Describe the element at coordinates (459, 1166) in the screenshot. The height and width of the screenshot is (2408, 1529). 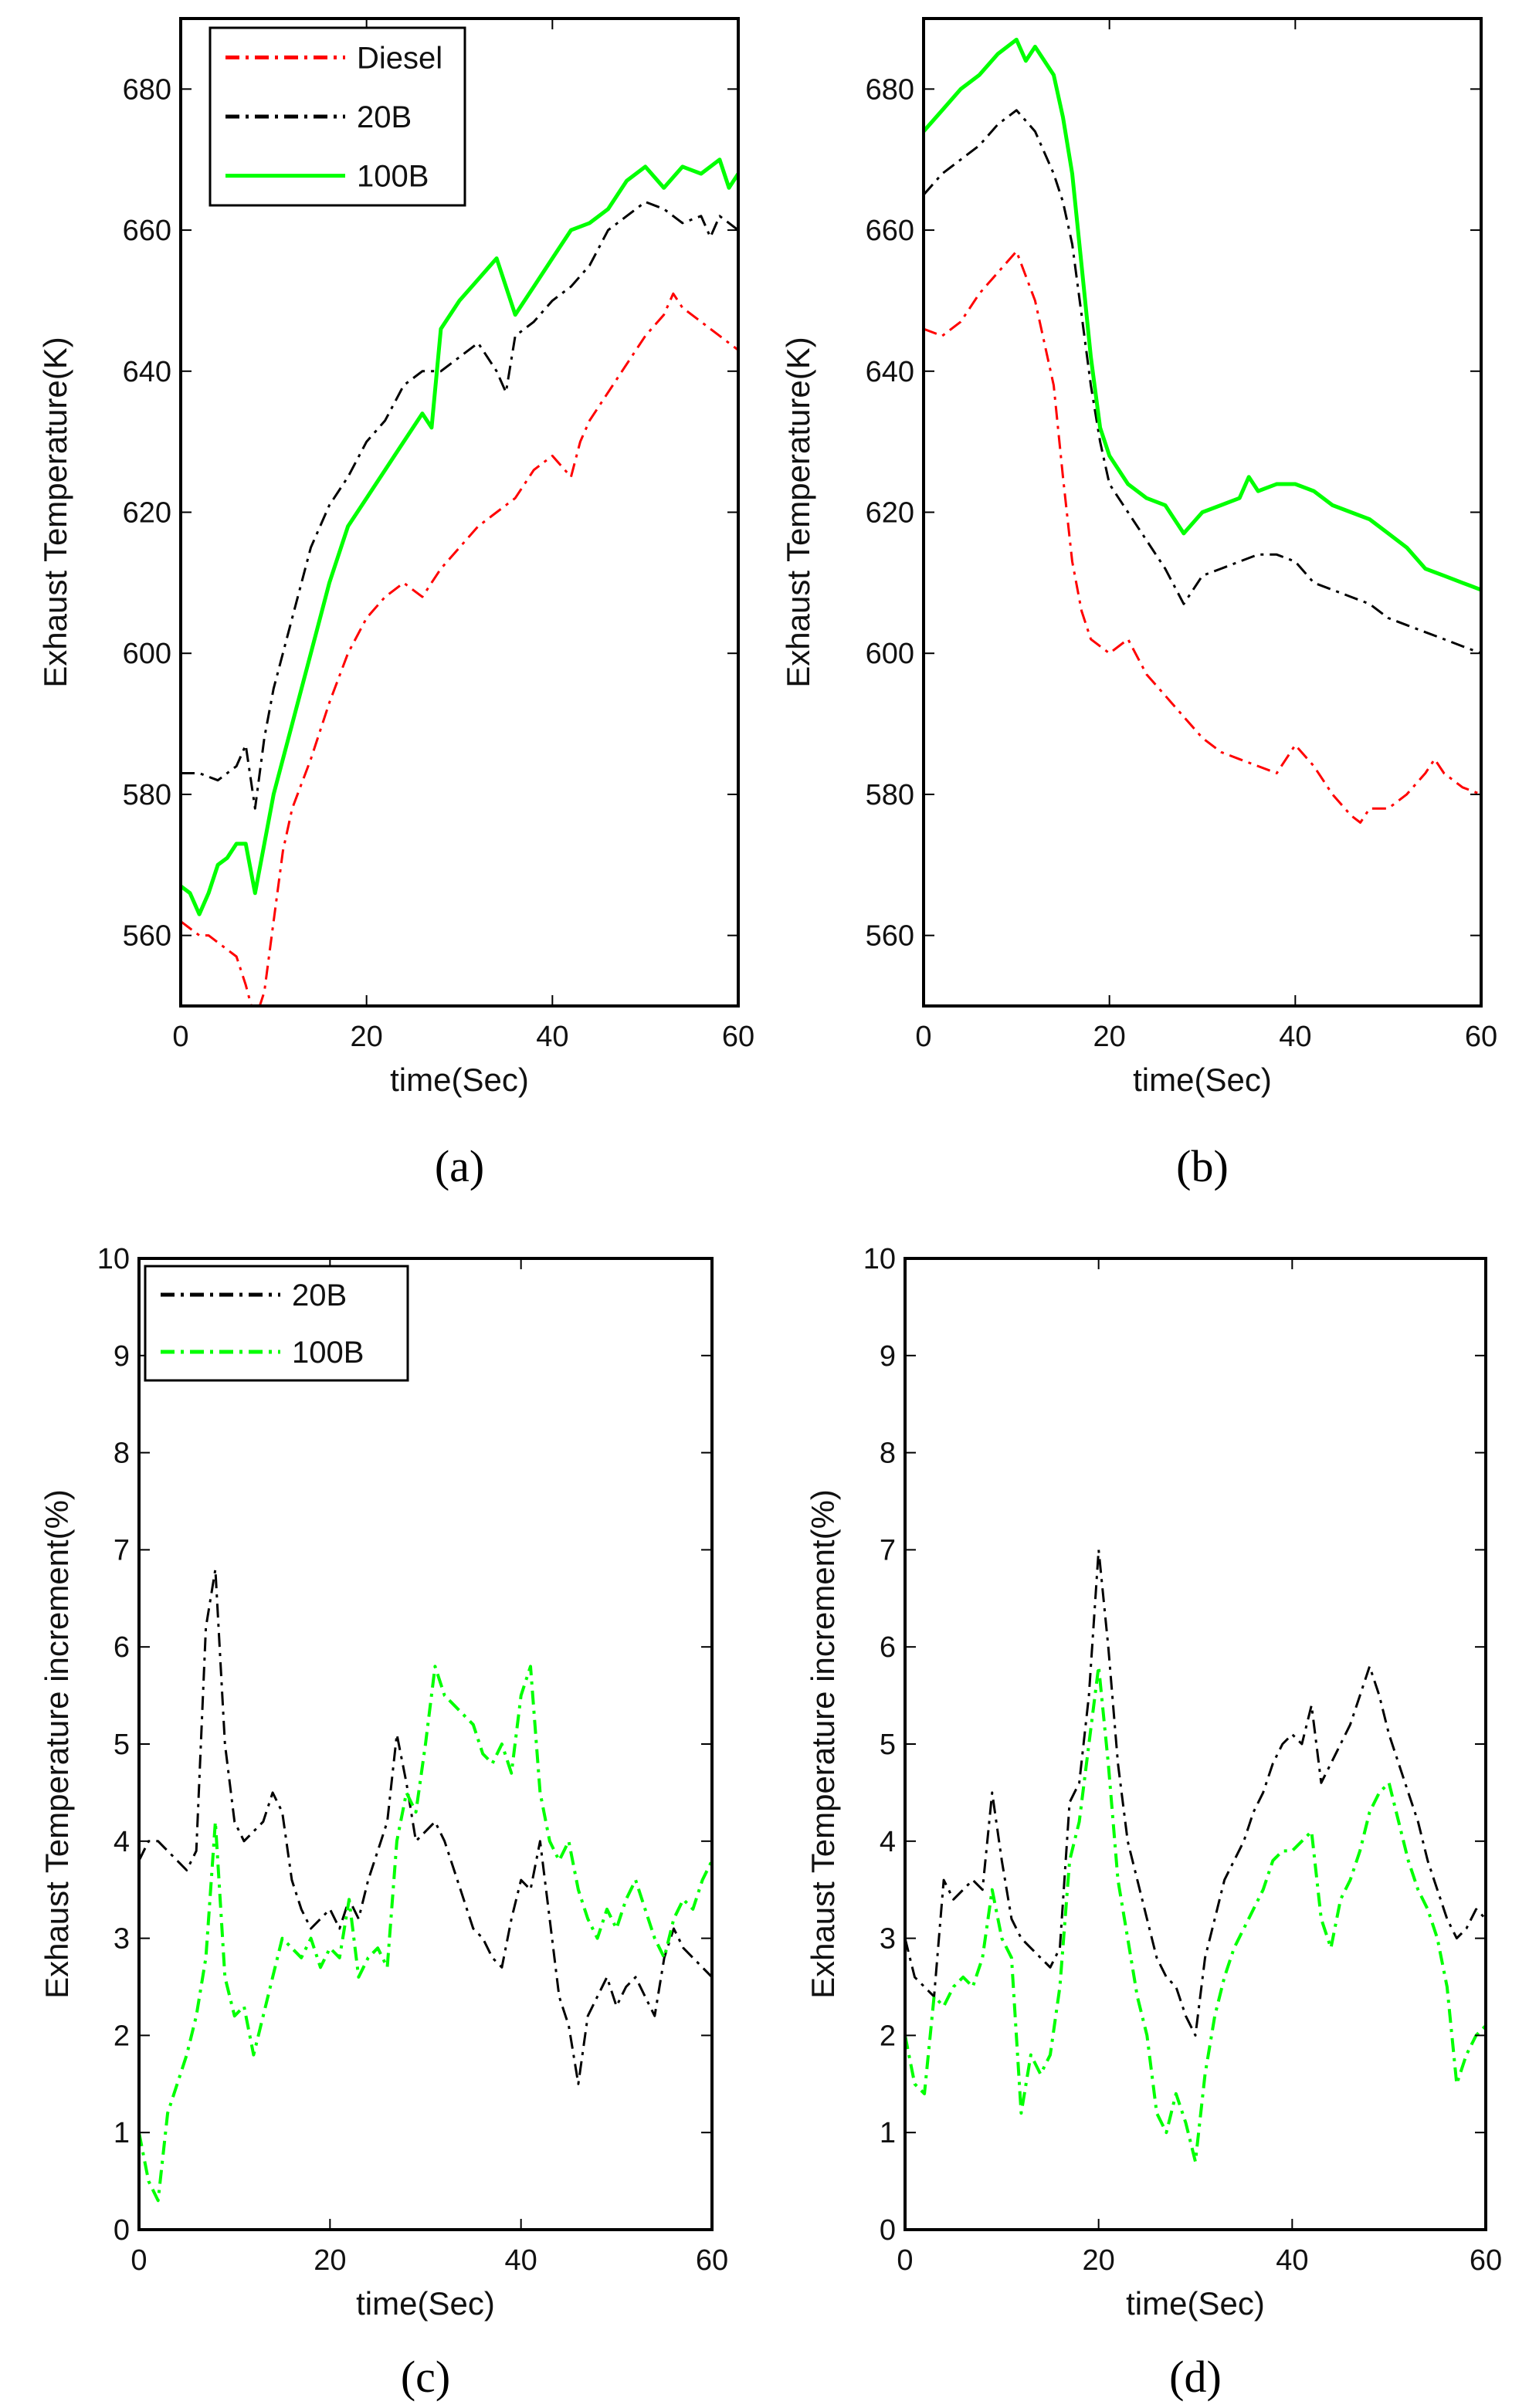
I see `panel-label: (a)` at that location.